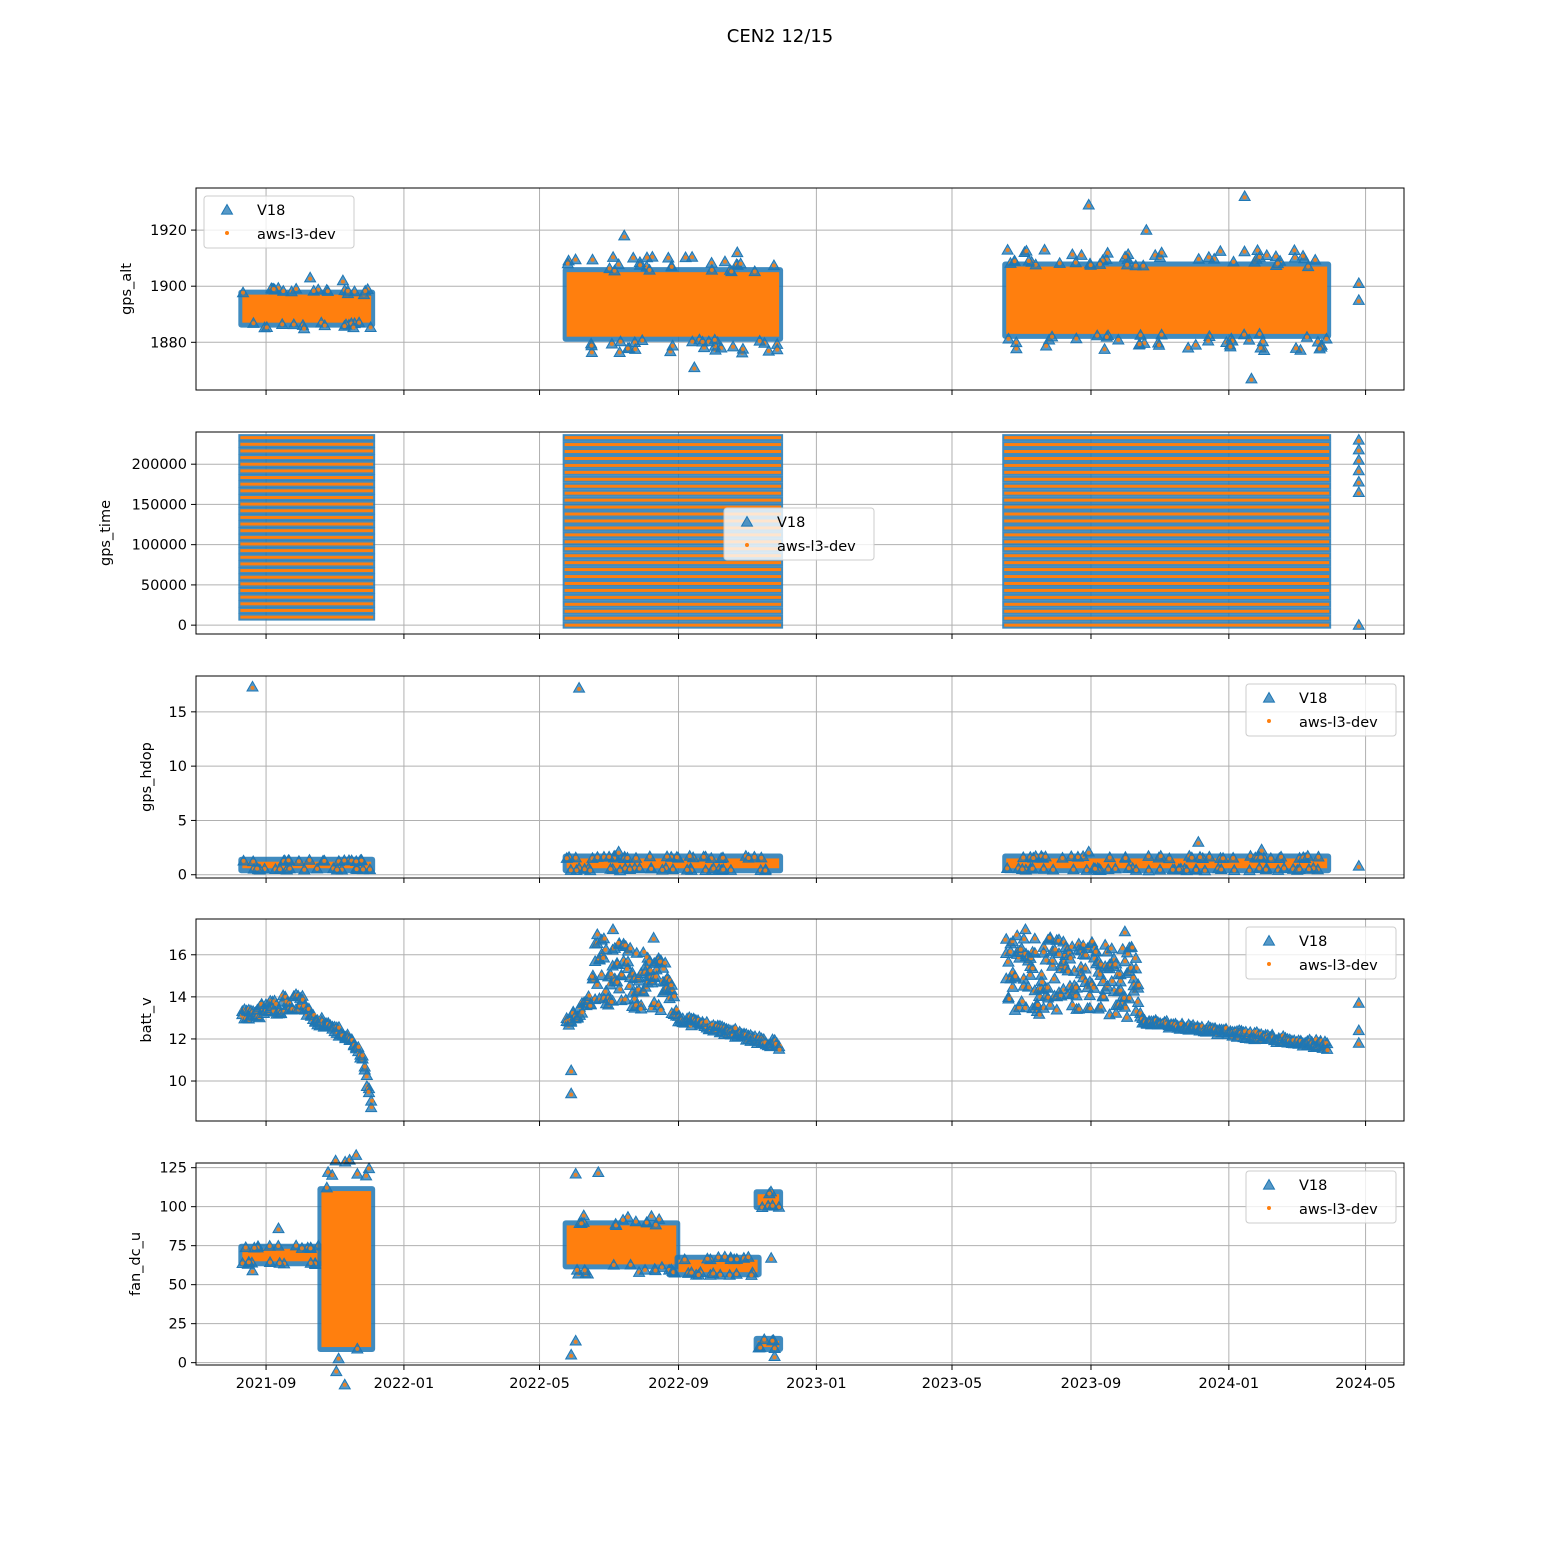 This screenshot has width=1560, height=1564. Describe the element at coordinates (800, 1264) in the screenshot. I see `grid` at that location.